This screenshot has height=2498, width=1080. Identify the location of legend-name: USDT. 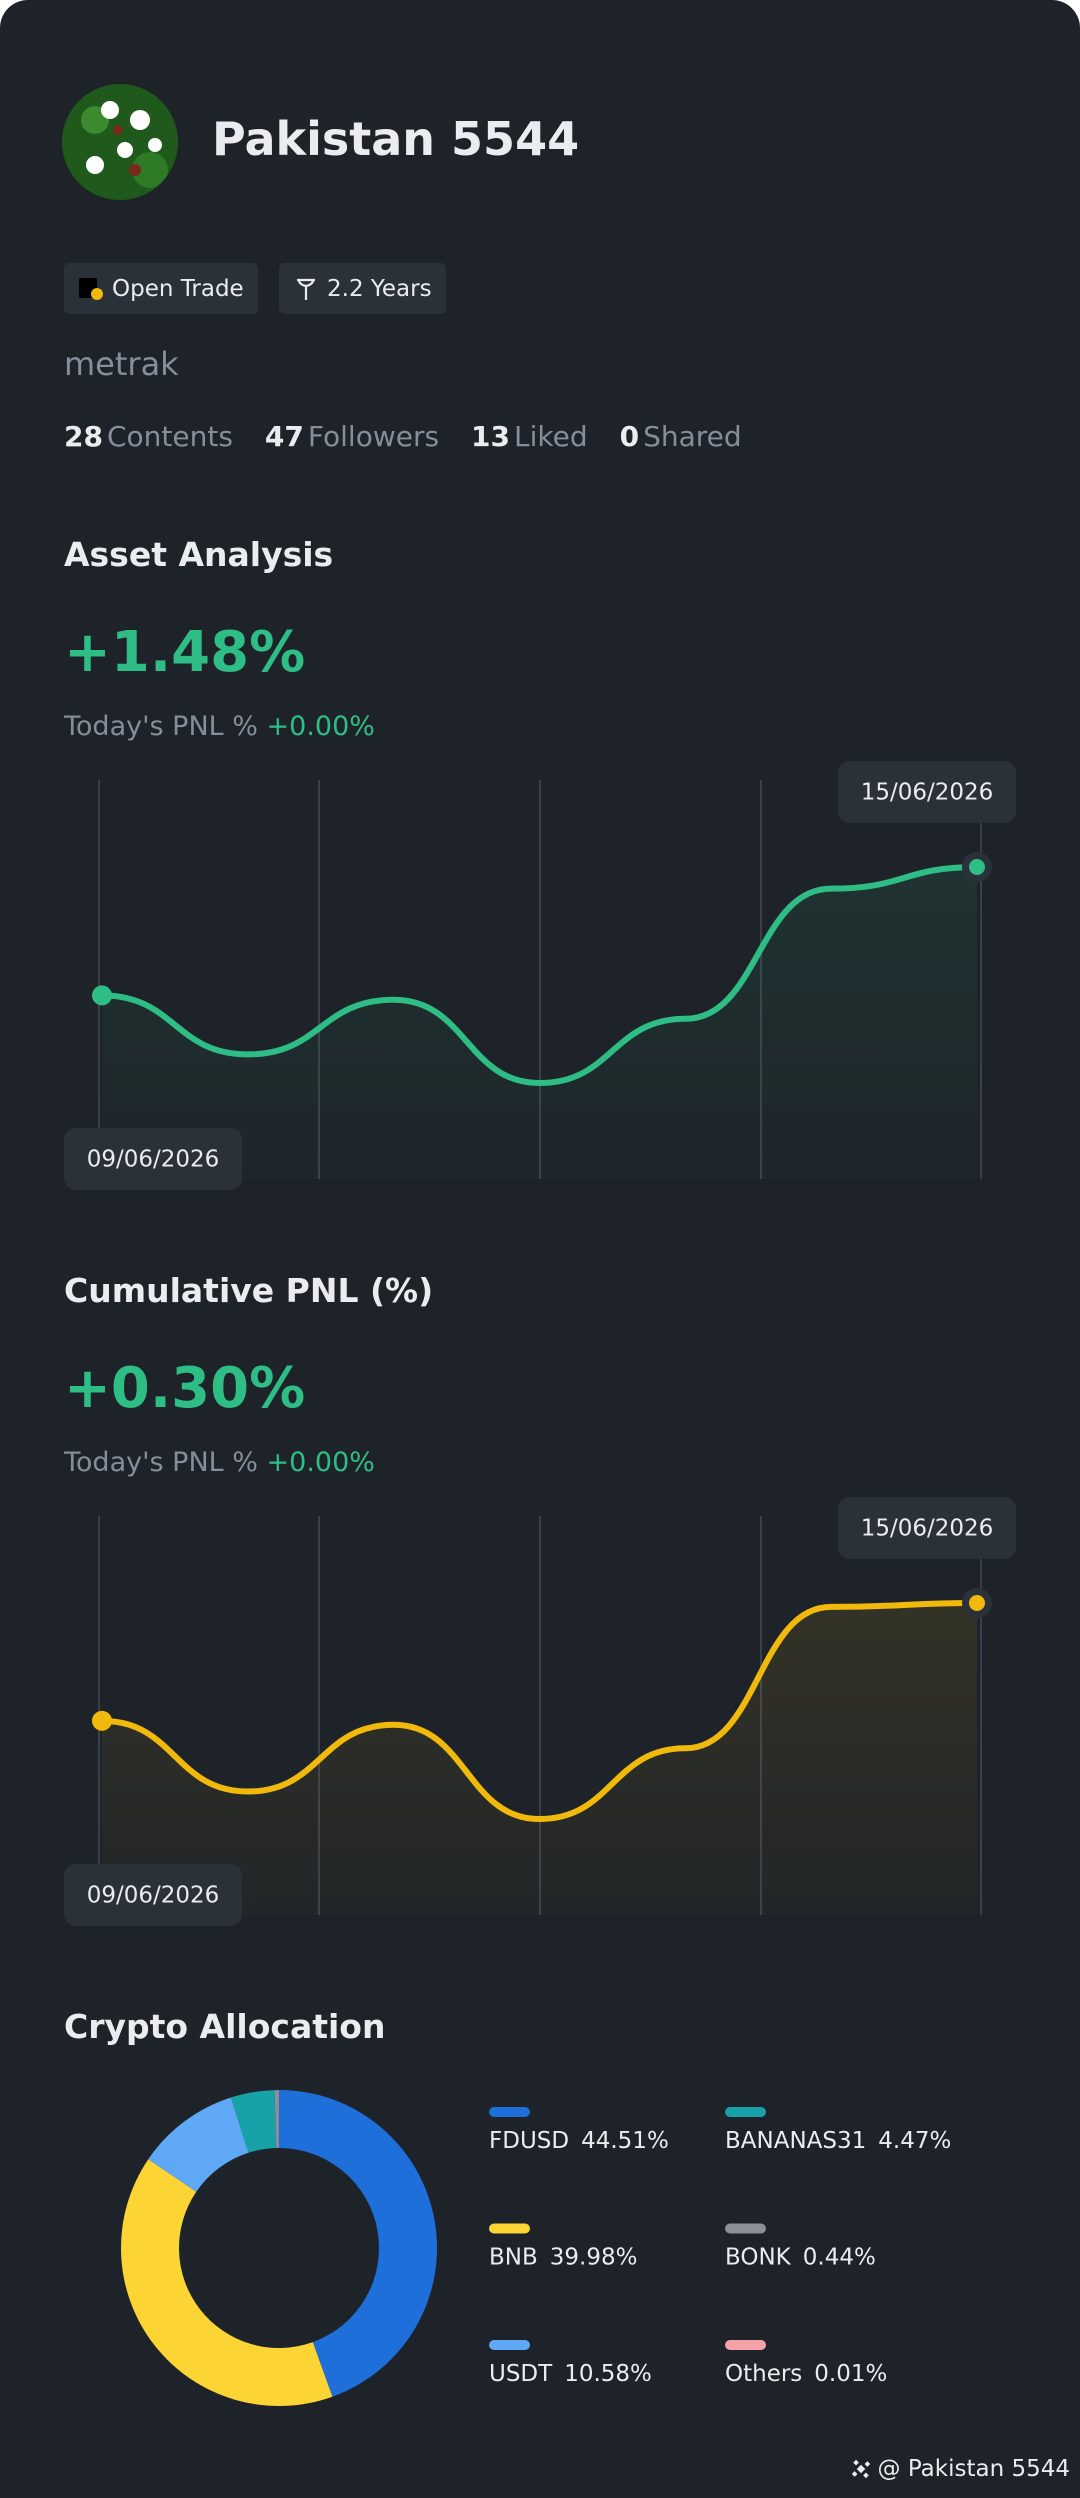
(521, 2374).